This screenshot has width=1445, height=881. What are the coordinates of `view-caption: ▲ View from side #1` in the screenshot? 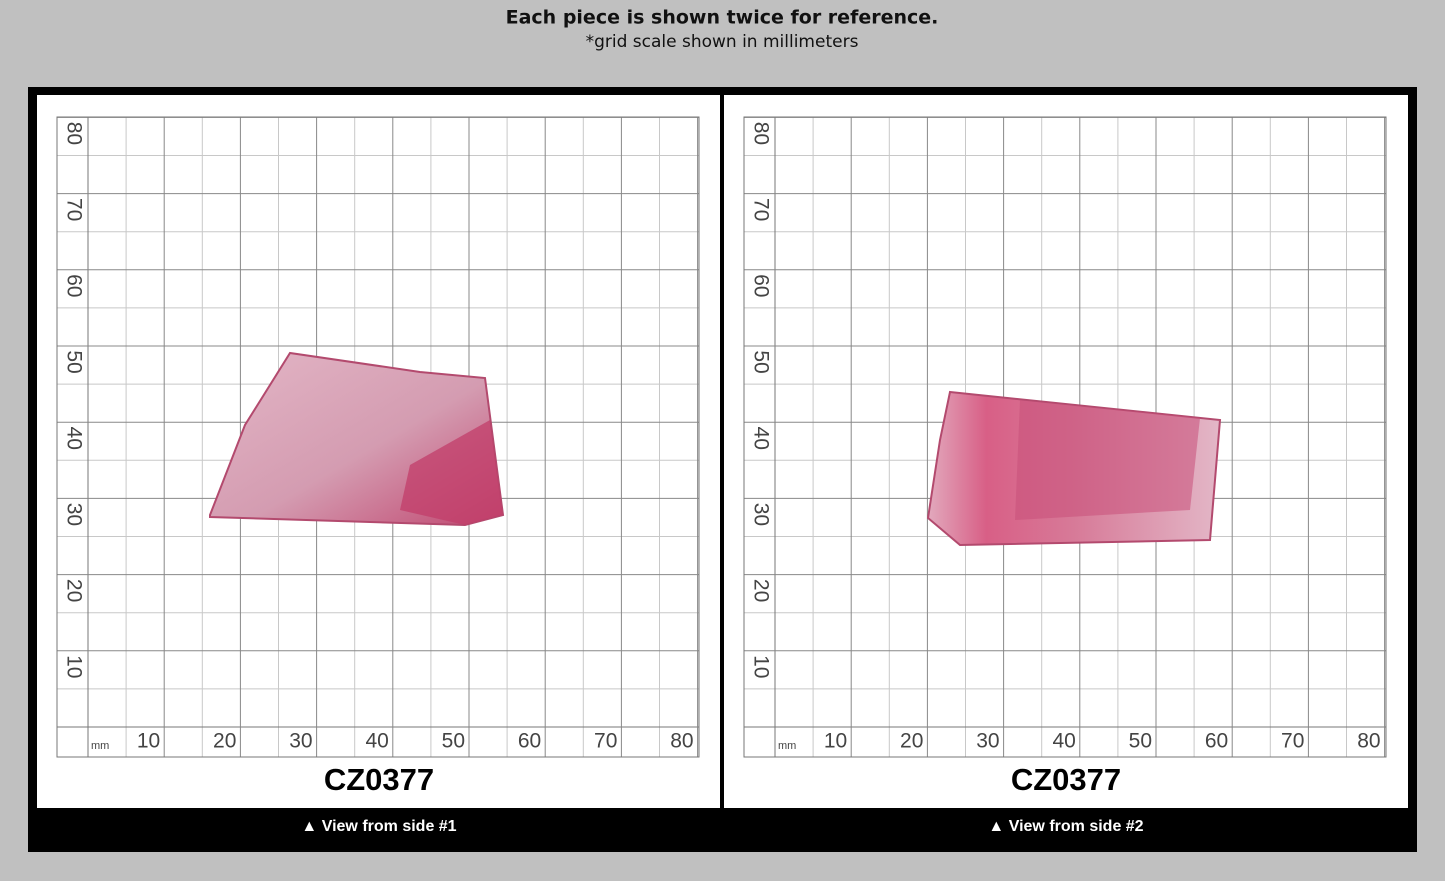 It's located at (378, 826).